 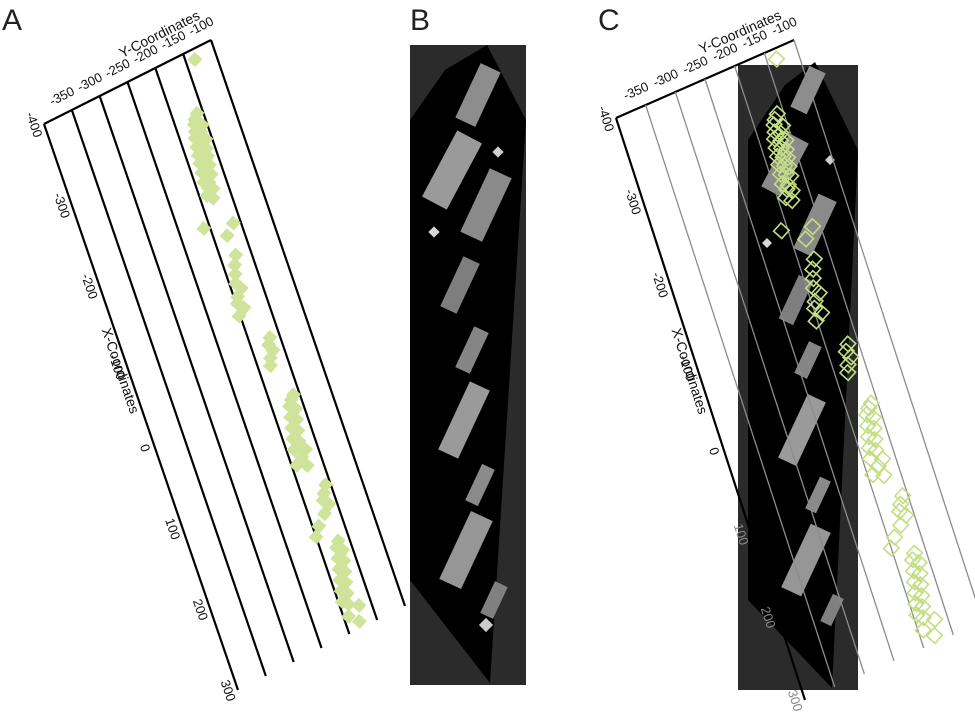 I want to click on y-tick-label: -250, so click(x=695, y=65).